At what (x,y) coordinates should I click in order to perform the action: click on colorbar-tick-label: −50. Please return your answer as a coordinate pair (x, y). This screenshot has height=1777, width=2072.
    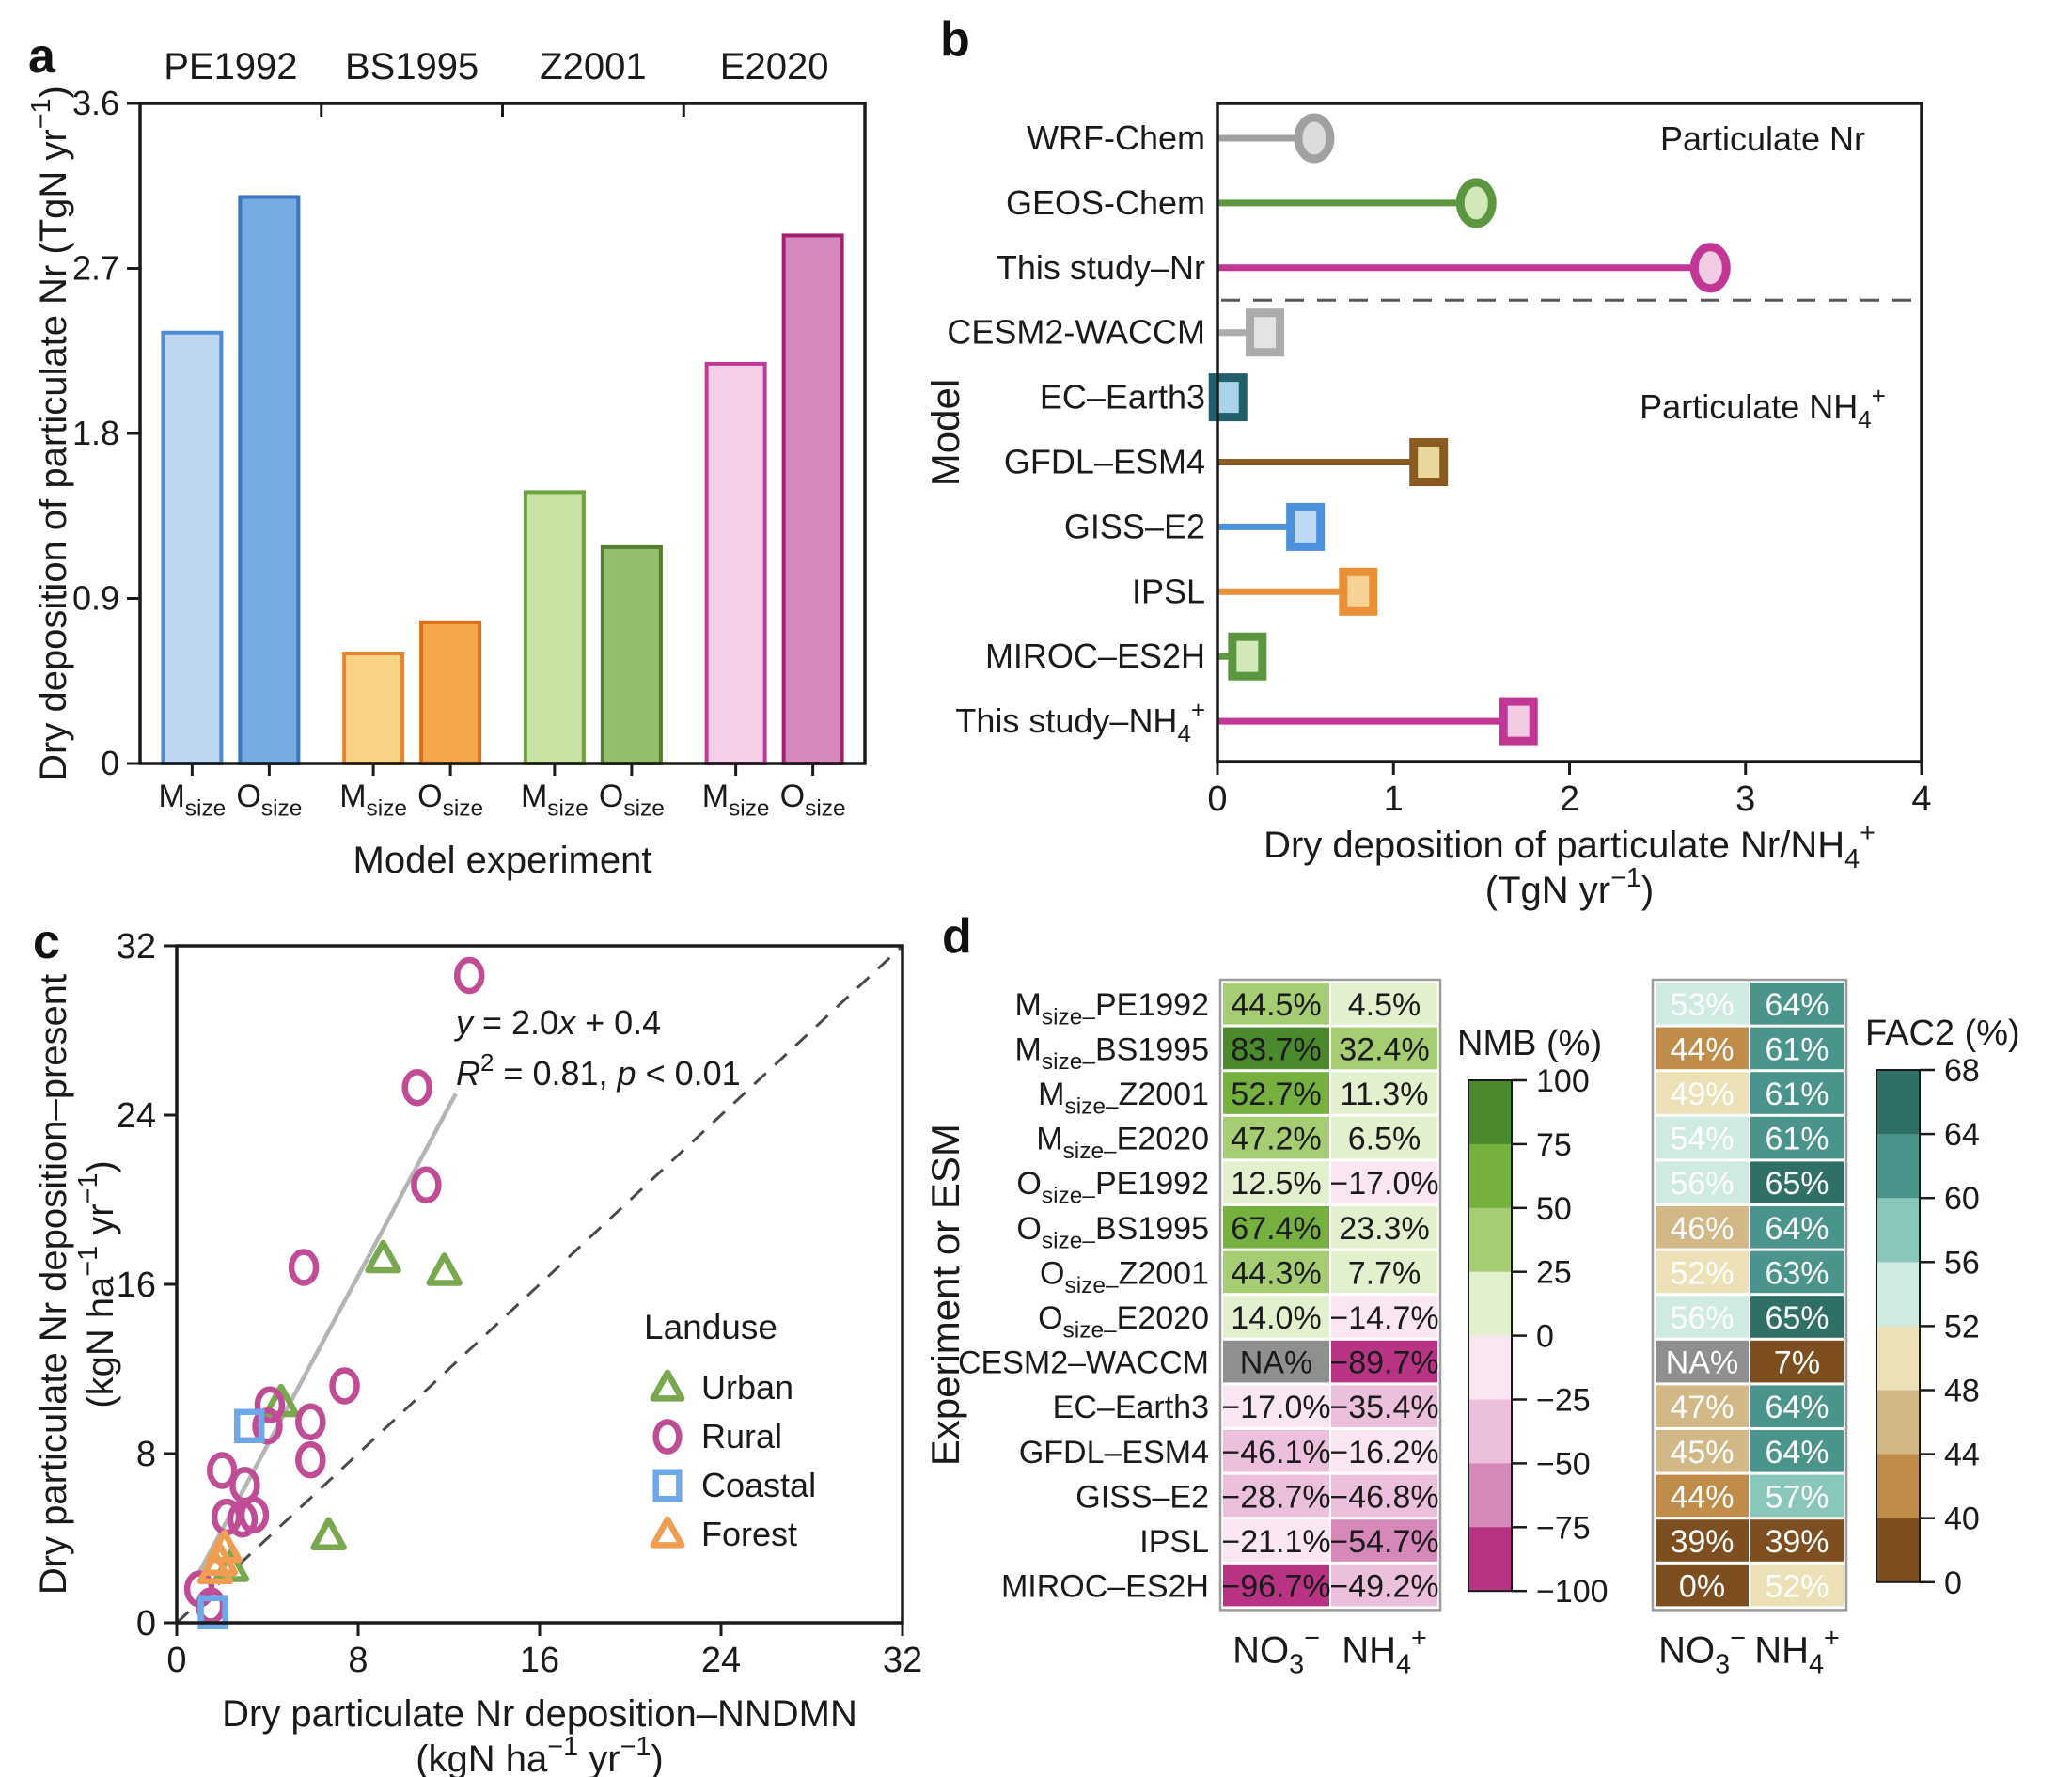
    Looking at the image, I should click on (1563, 1464).